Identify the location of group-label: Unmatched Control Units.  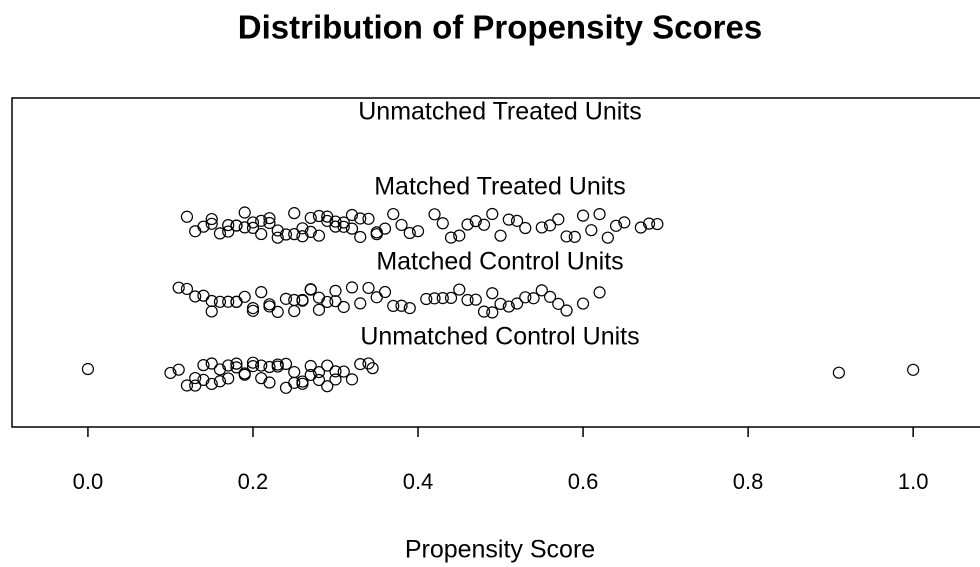
(499, 337).